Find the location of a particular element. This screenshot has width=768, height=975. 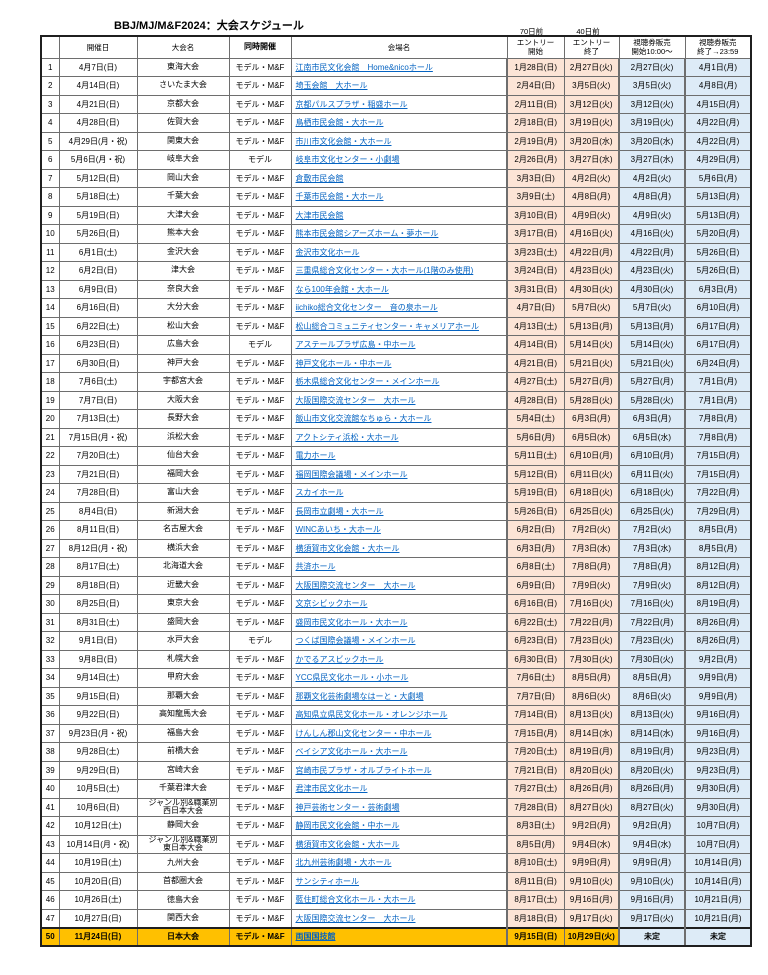

venue-link: 市川市文化会館・大ホール is located at coordinates (343, 141).